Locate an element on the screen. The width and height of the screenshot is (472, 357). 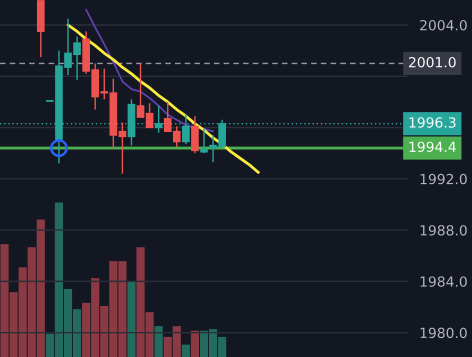
y-tick-label: 2004.0 is located at coordinates (443, 25).